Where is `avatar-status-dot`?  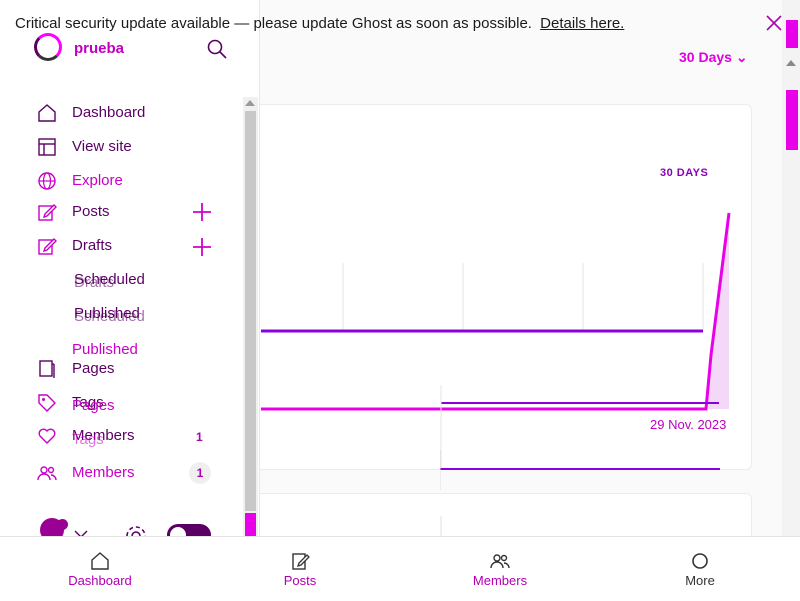
avatar-status-dot is located at coordinates (62, 524).